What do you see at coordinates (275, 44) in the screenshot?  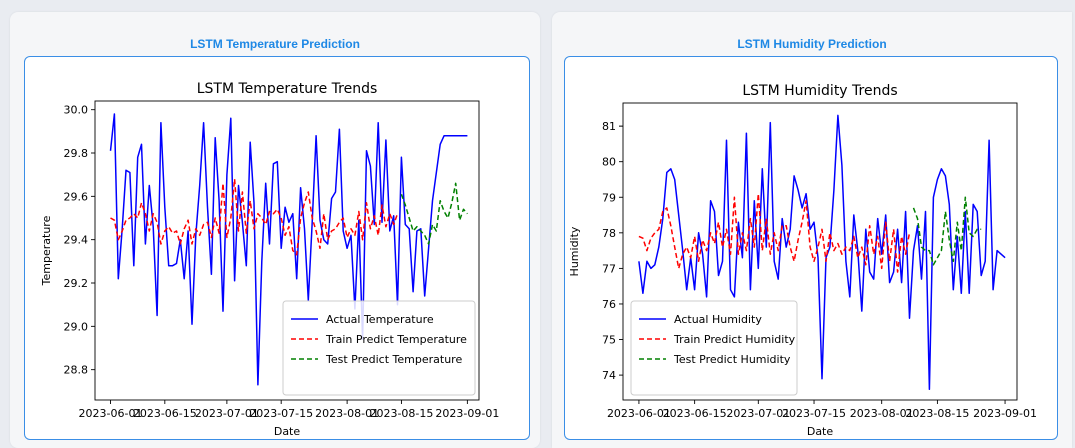 I see `card-title-temperature: LSTM Temperature Prediction` at bounding box center [275, 44].